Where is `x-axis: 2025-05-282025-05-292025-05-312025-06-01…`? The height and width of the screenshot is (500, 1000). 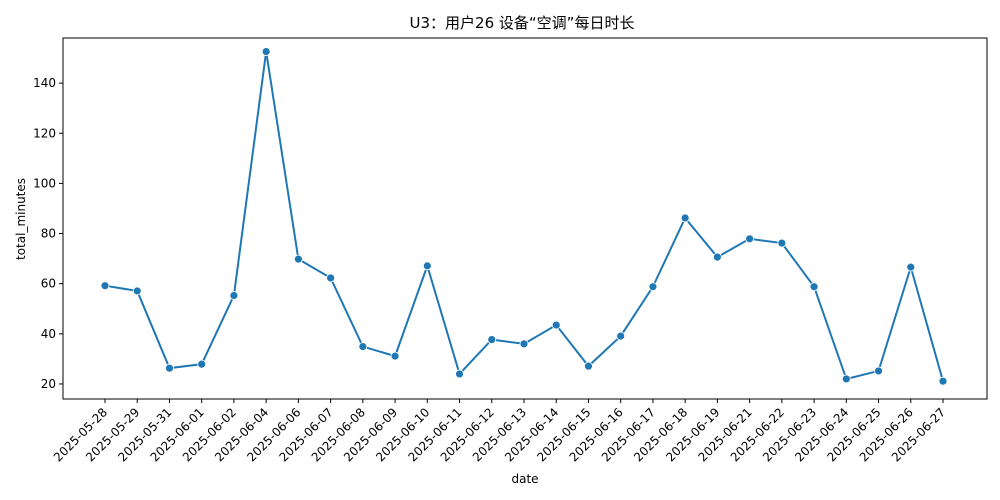
x-axis: 2025-05-282025-05-292025-05-312025-06-01… is located at coordinates (499, 431).